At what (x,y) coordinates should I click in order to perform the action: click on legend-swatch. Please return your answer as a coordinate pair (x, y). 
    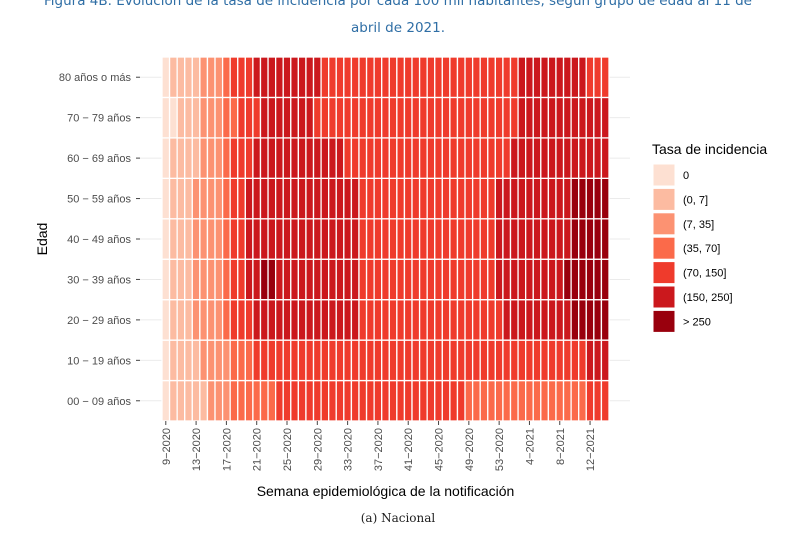
    Looking at the image, I should click on (664, 273).